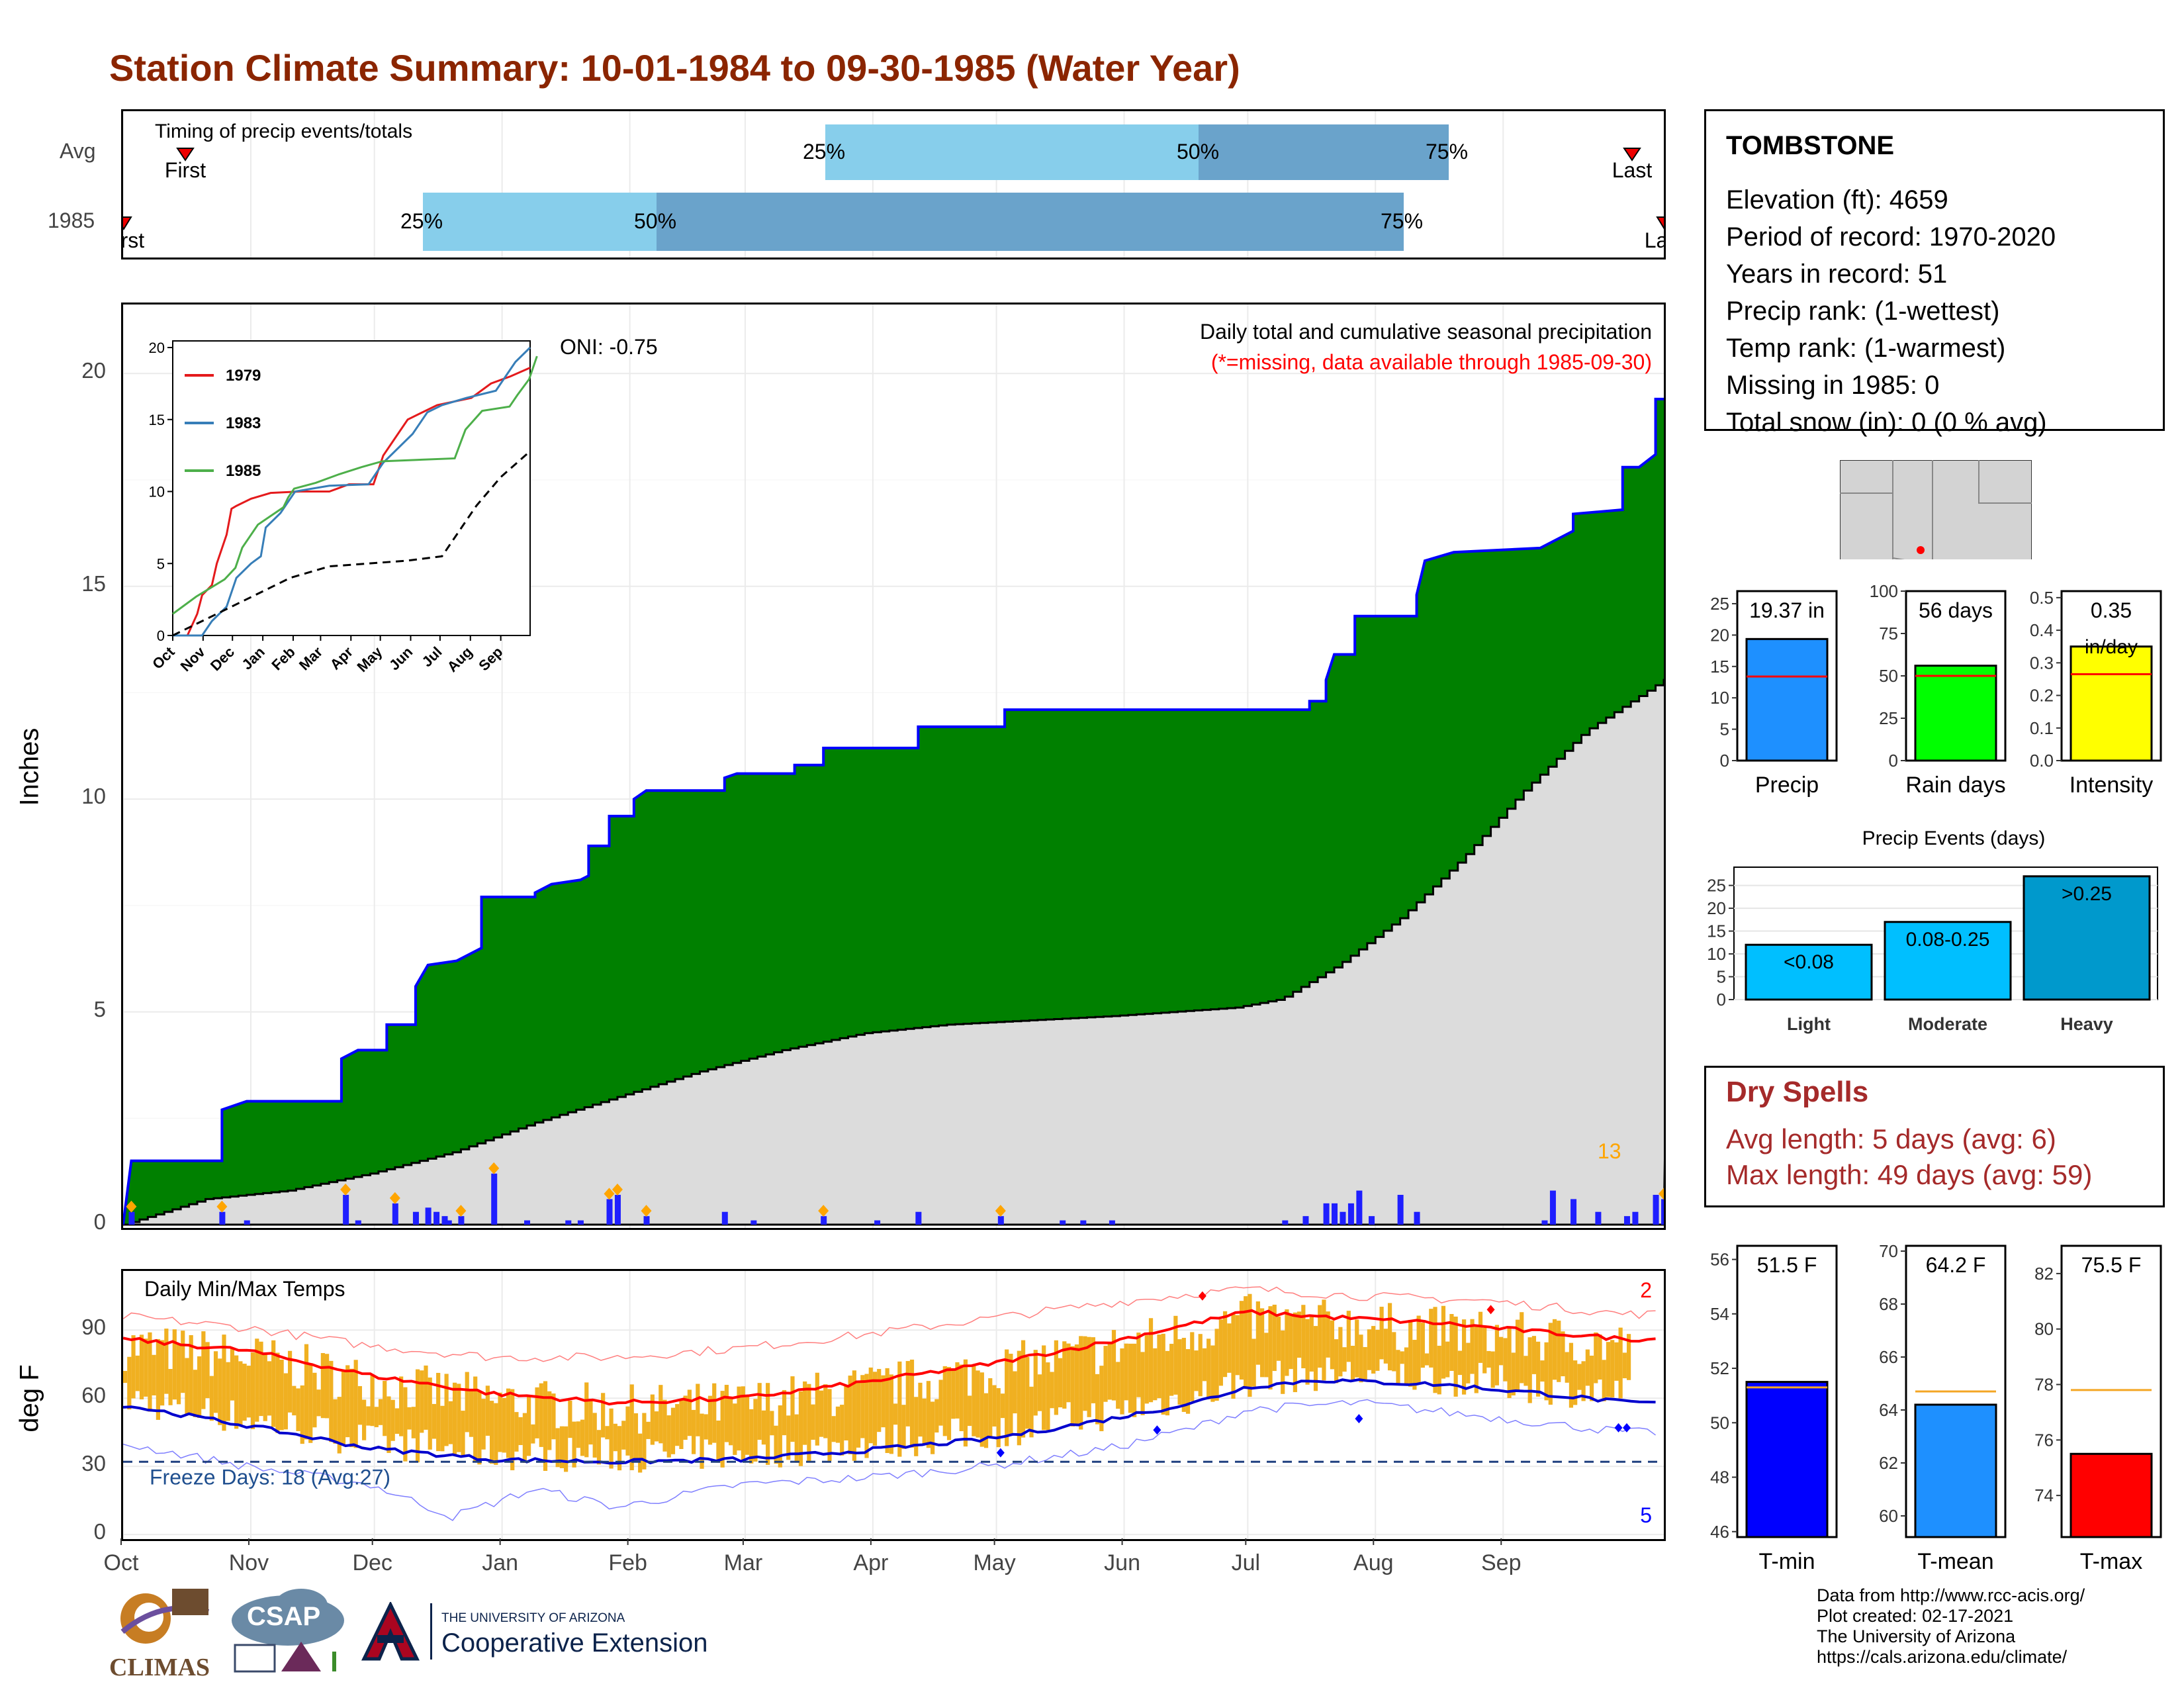 Image resolution: width=2184 pixels, height=1688 pixels. I want to click on month-label: Oct, so click(121, 1562).